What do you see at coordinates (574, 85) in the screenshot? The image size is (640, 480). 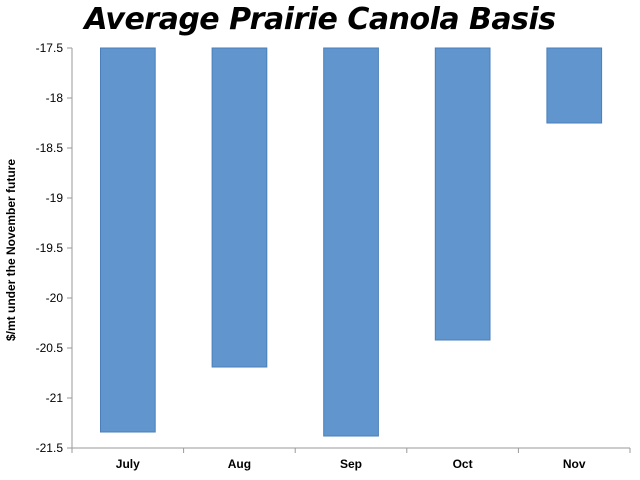 I see `bar-nov` at bounding box center [574, 85].